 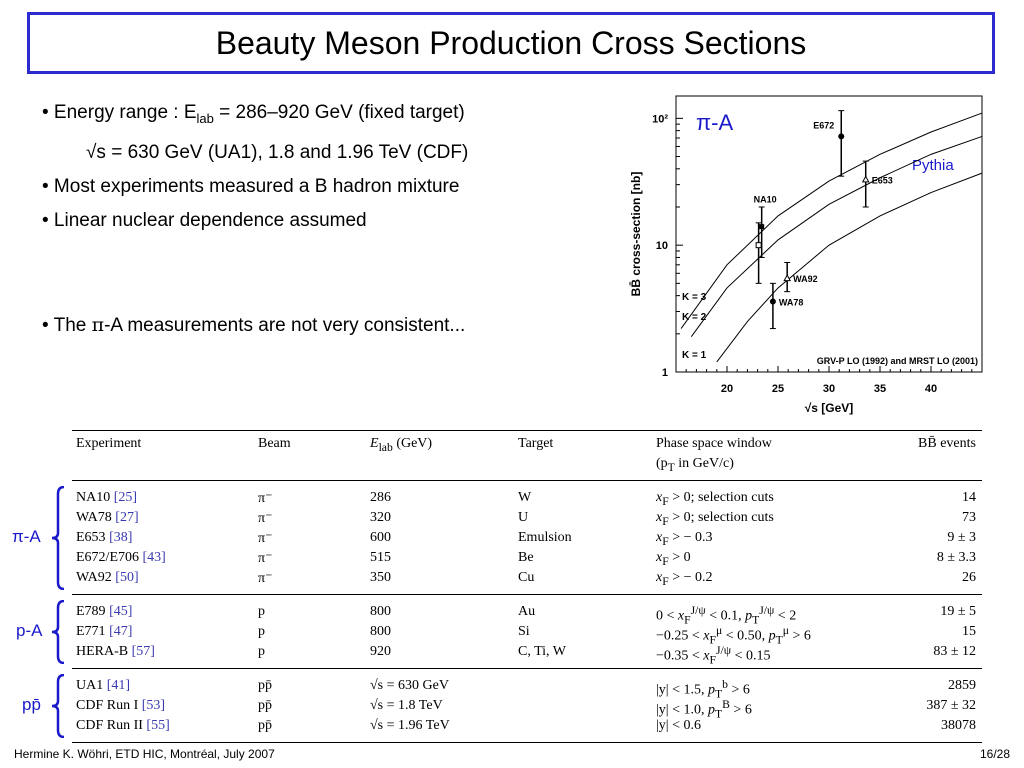 I want to click on cell-energy: √s = 1.96 TeV, so click(x=410, y=725).